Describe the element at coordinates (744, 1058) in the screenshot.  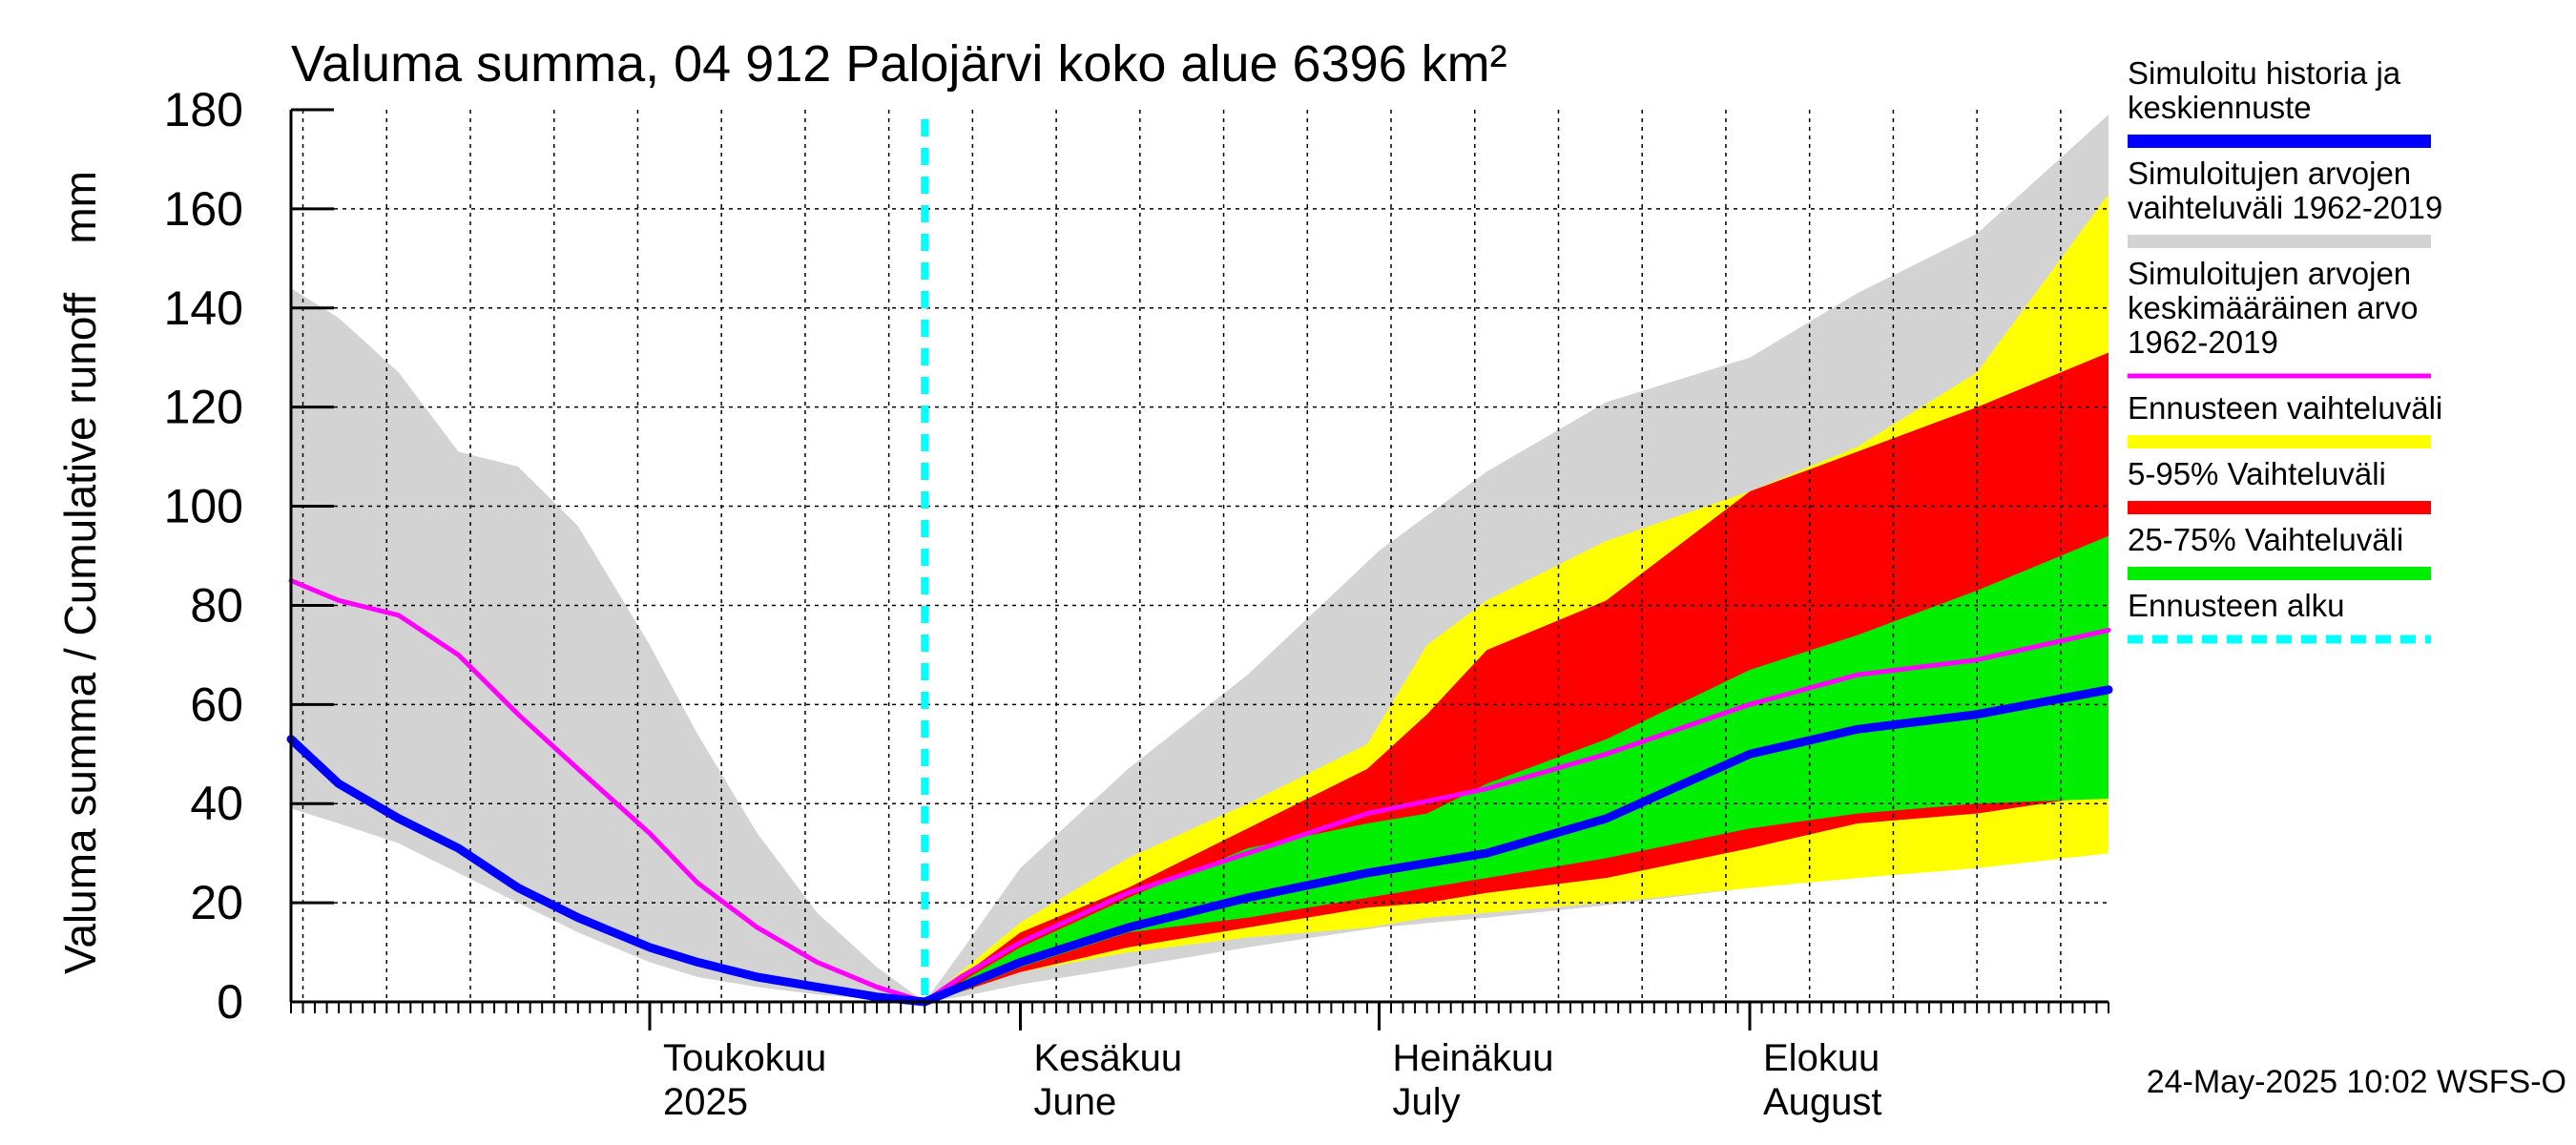
I see `x-month-label: Toukokuu` at that location.